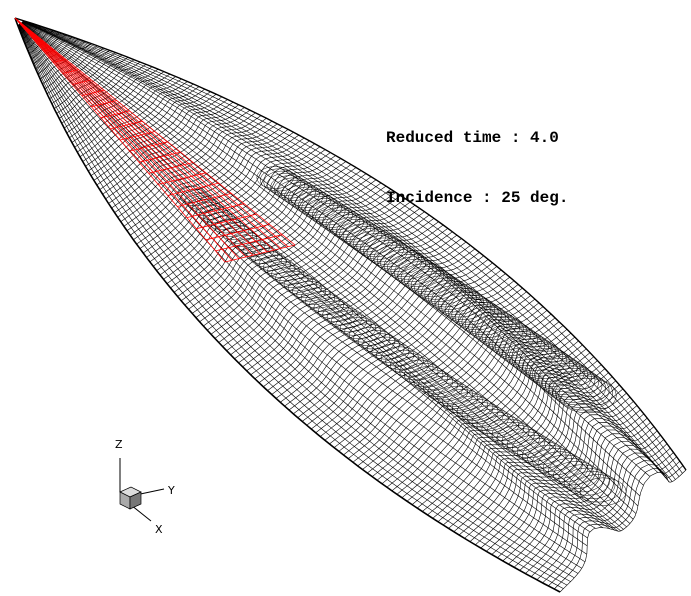  Describe the element at coordinates (119, 444) in the screenshot. I see `z-axis-label: Z` at that location.